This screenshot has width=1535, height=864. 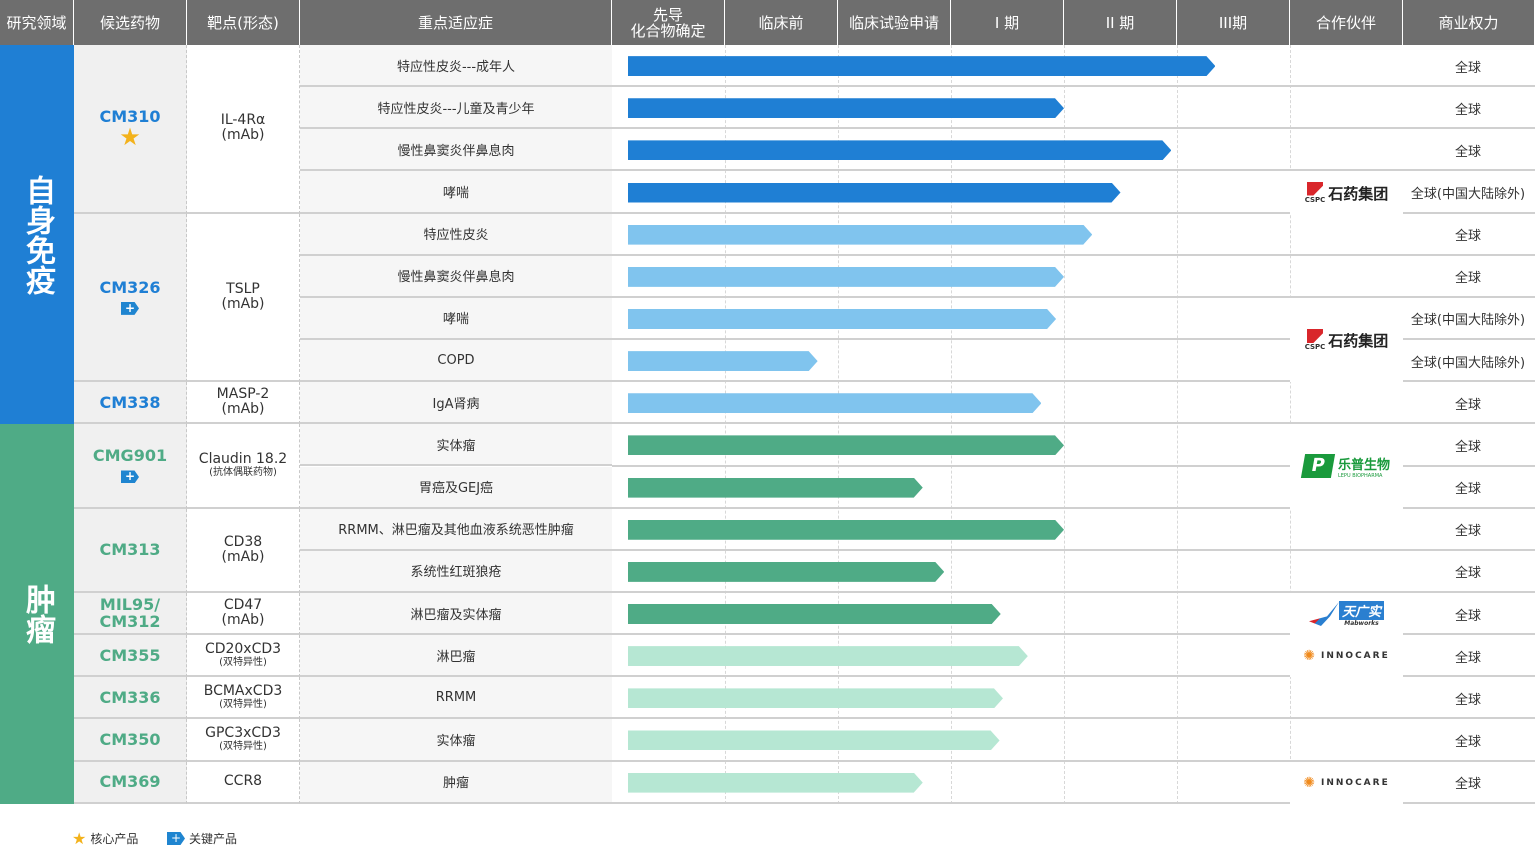 I want to click on partner-lepu-logo: P 乐普生物 LEPU BIOPHARMA, so click(x=1346, y=466).